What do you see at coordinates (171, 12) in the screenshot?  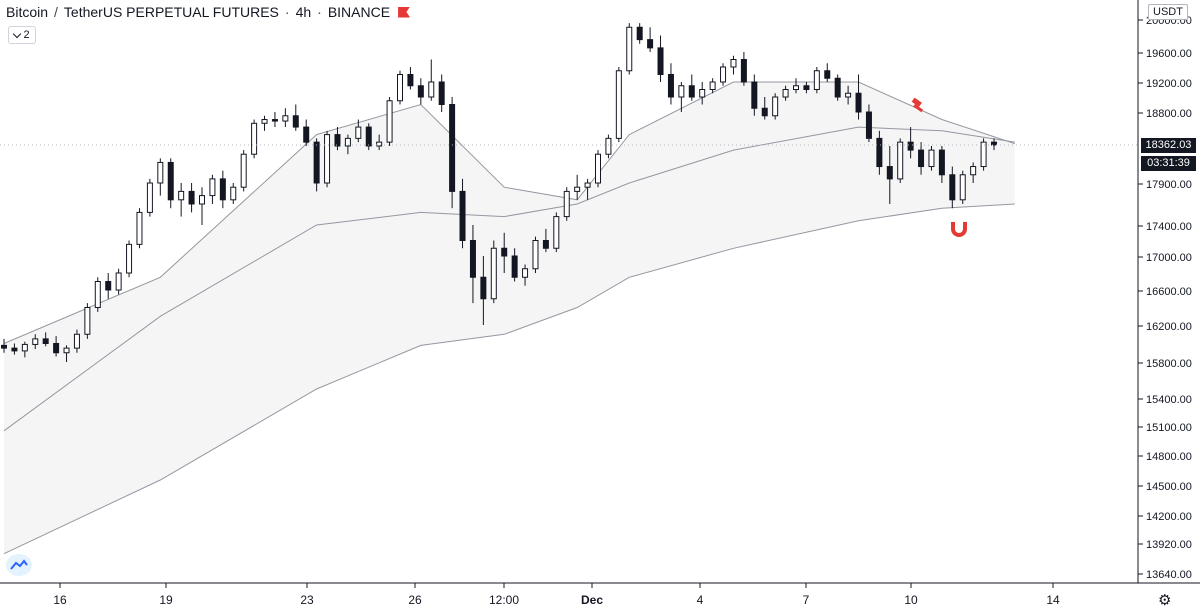 I see `symbol-quote: TetherUS PERPETUAL FUTURES` at bounding box center [171, 12].